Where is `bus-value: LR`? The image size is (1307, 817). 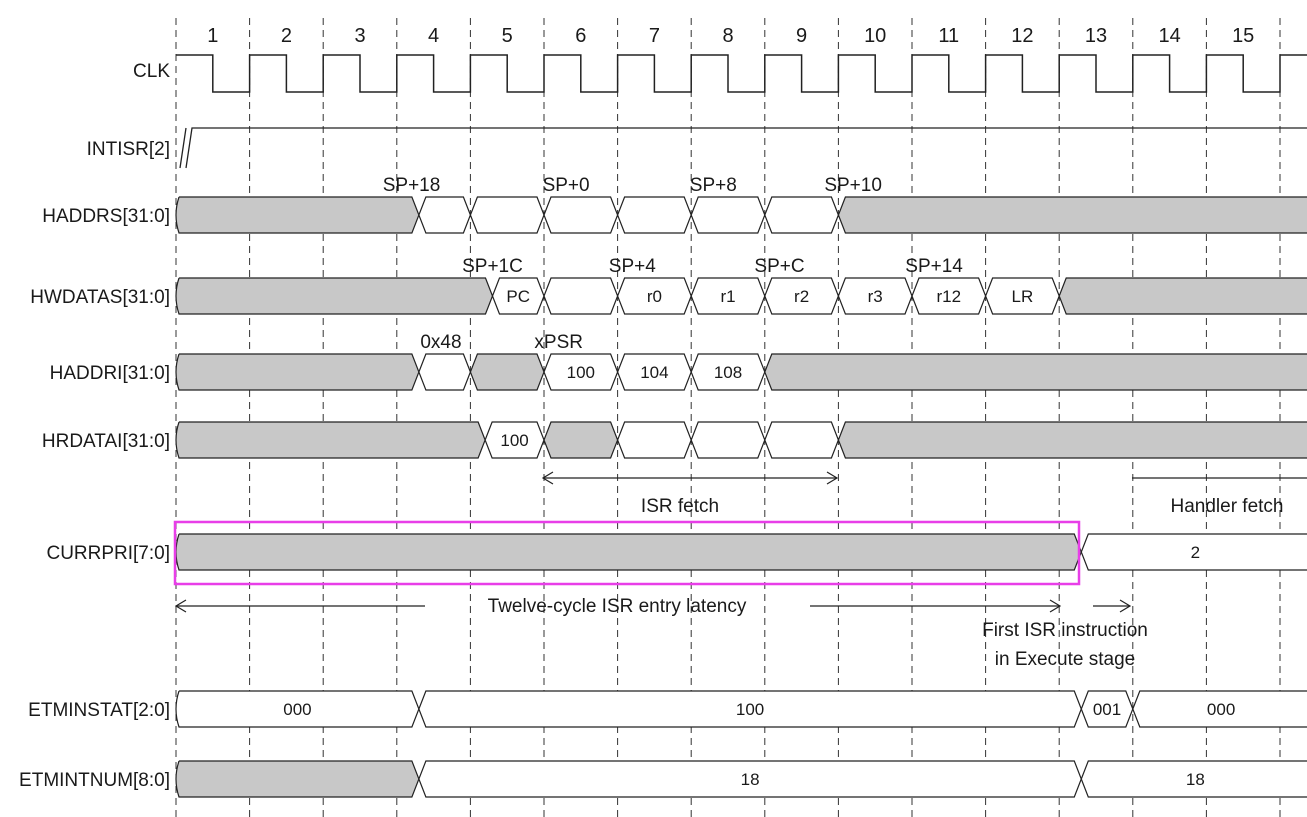 bus-value: LR is located at coordinates (1023, 296).